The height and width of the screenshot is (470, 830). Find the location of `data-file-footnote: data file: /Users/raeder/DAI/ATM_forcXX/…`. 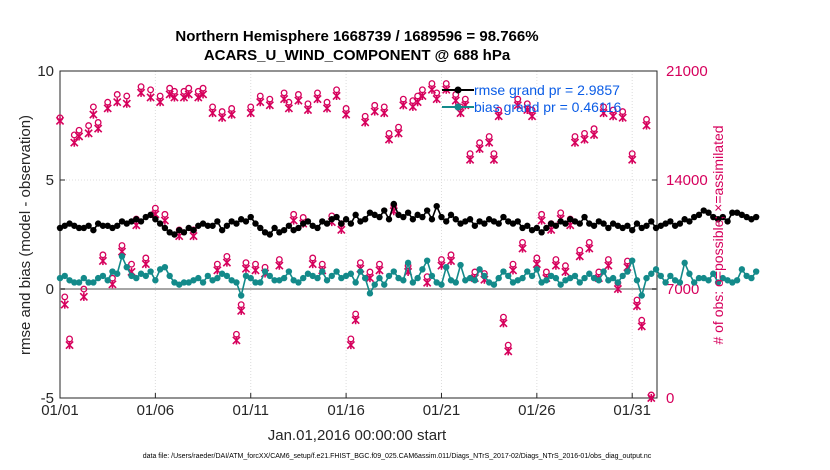

data-file-footnote: data file: /Users/raeder/DAI/ATM_forcXX/… is located at coordinates (397, 456).